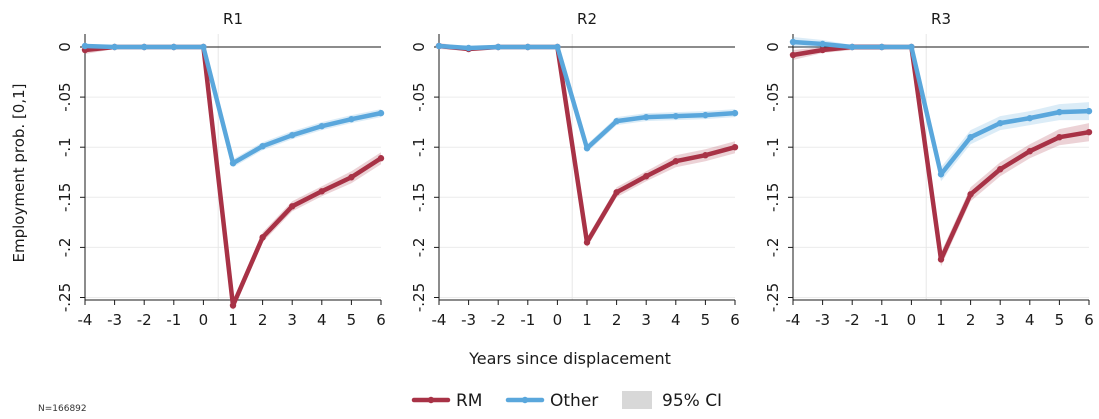  What do you see at coordinates (469, 401) in the screenshot?
I see `legend-label: RM` at bounding box center [469, 401].